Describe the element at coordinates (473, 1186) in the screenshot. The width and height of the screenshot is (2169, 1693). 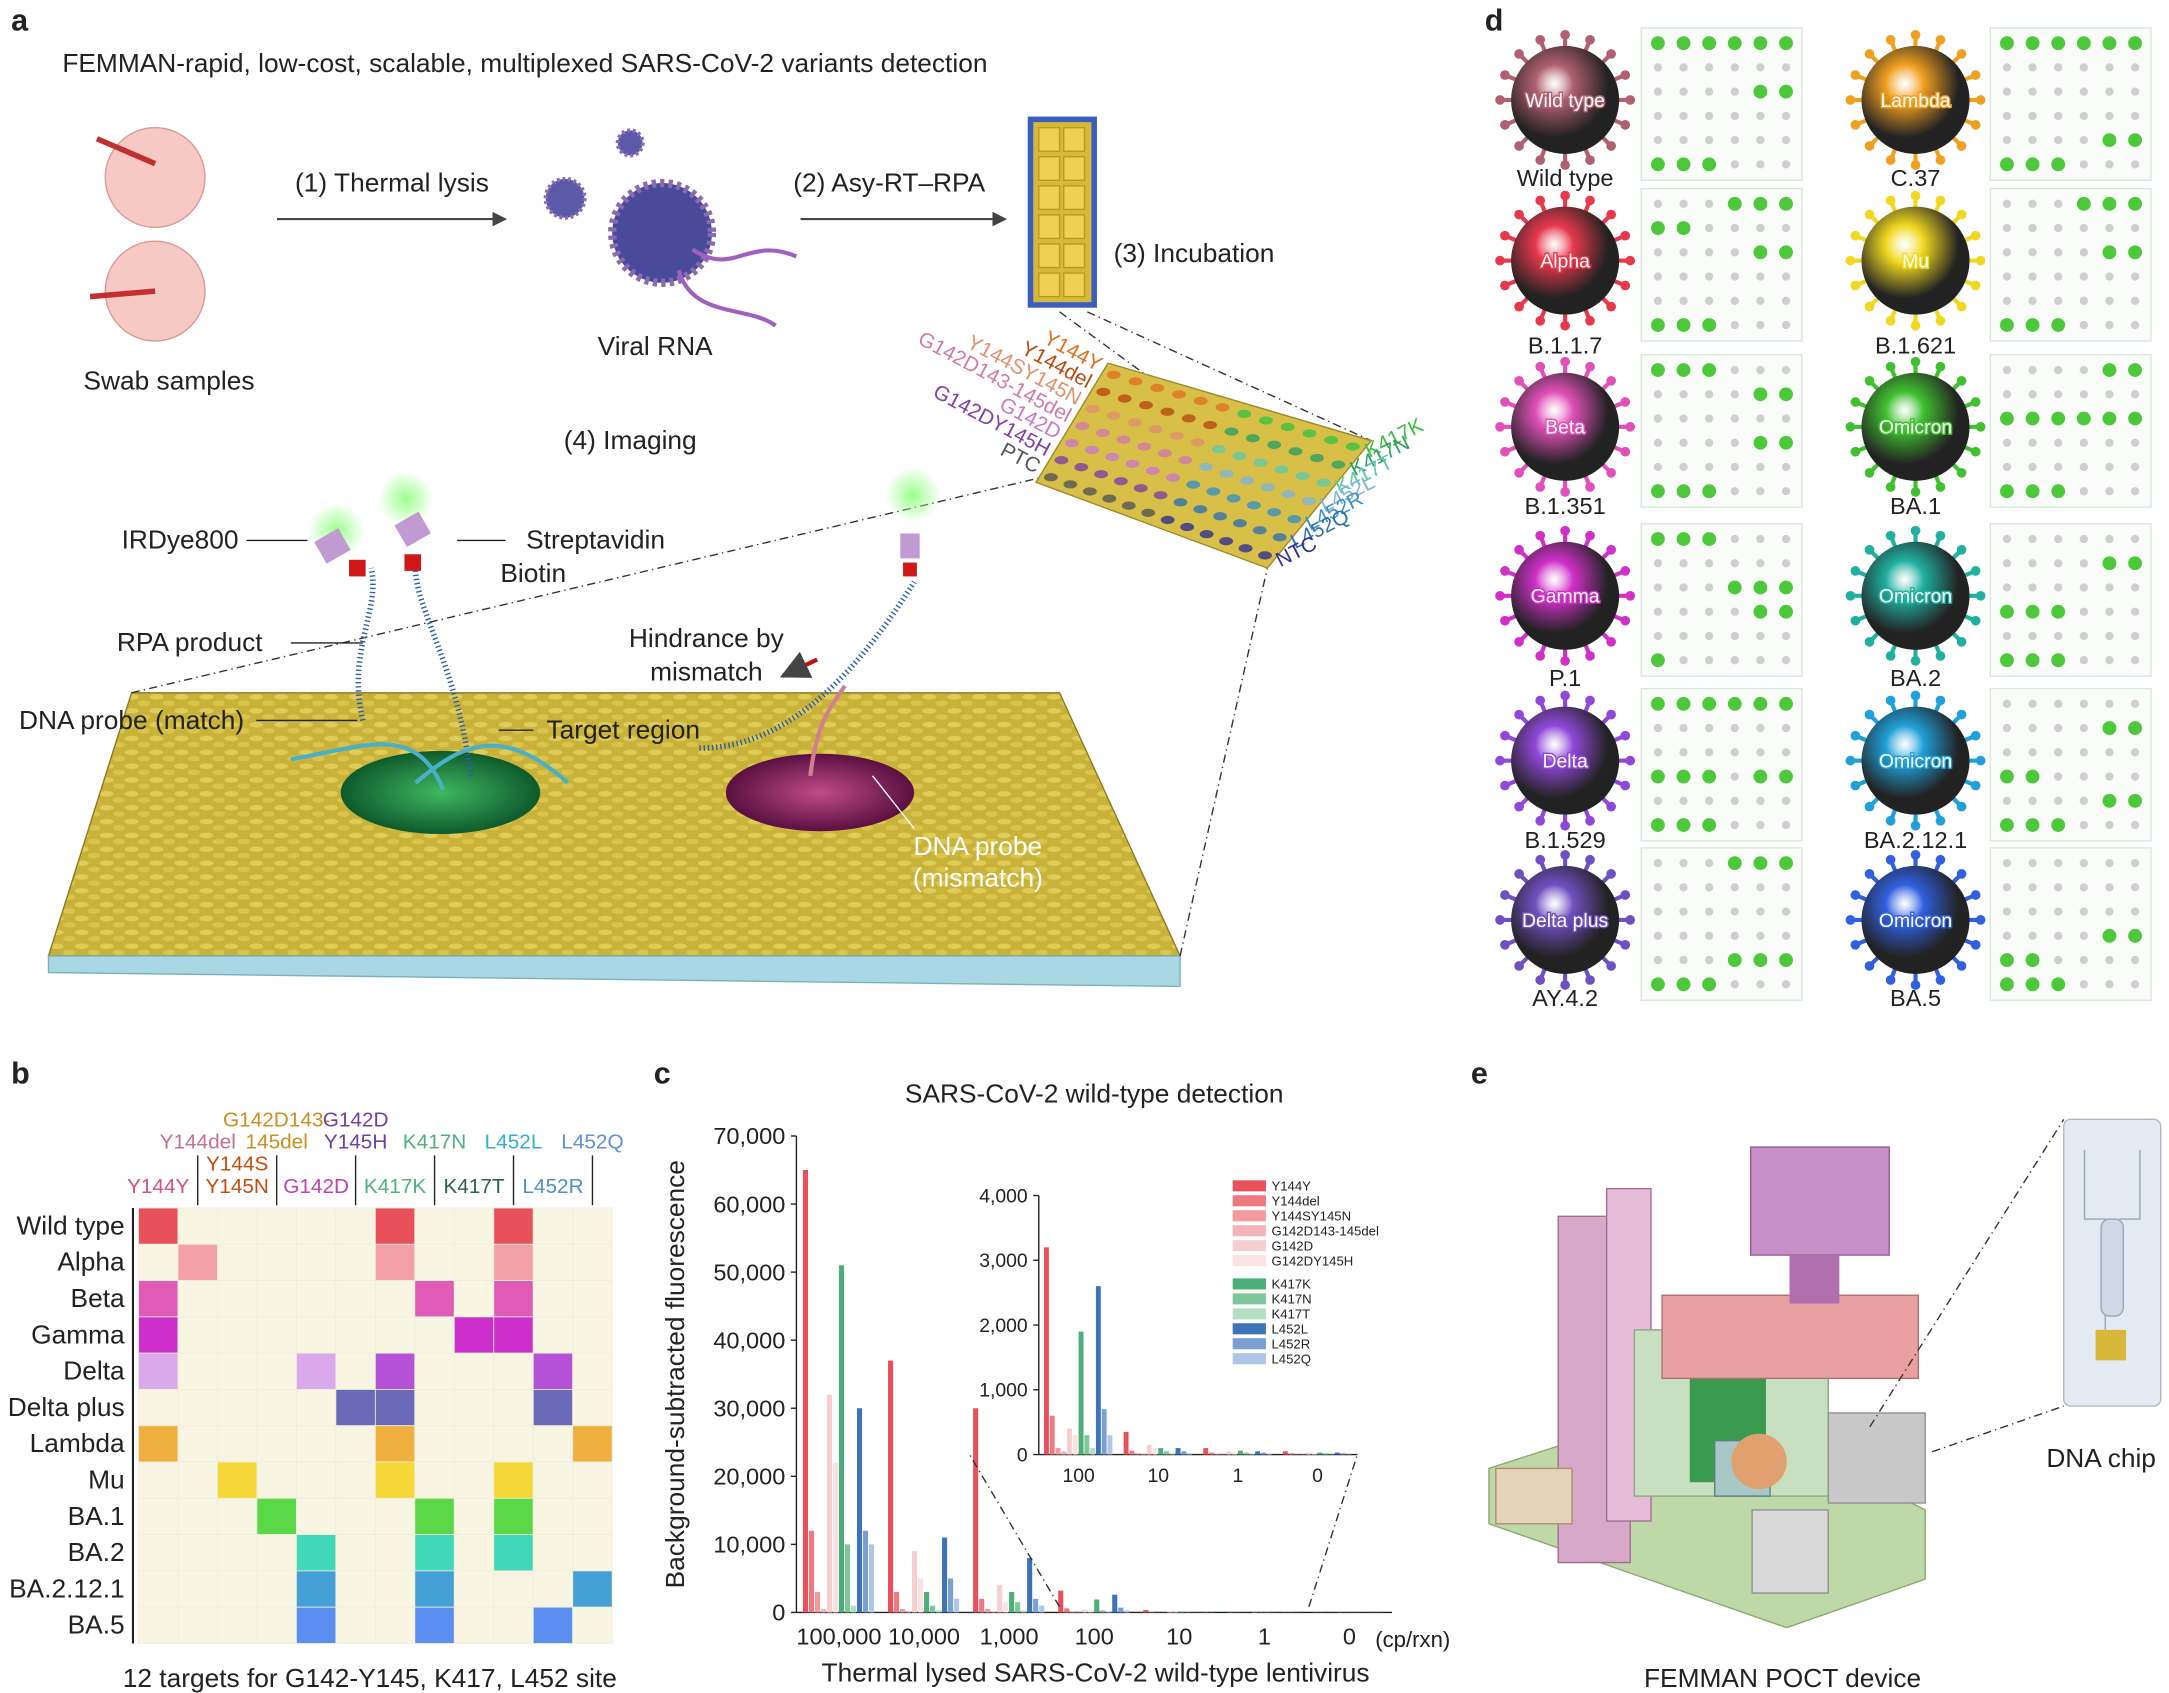
I see `column-label: K417T` at that location.